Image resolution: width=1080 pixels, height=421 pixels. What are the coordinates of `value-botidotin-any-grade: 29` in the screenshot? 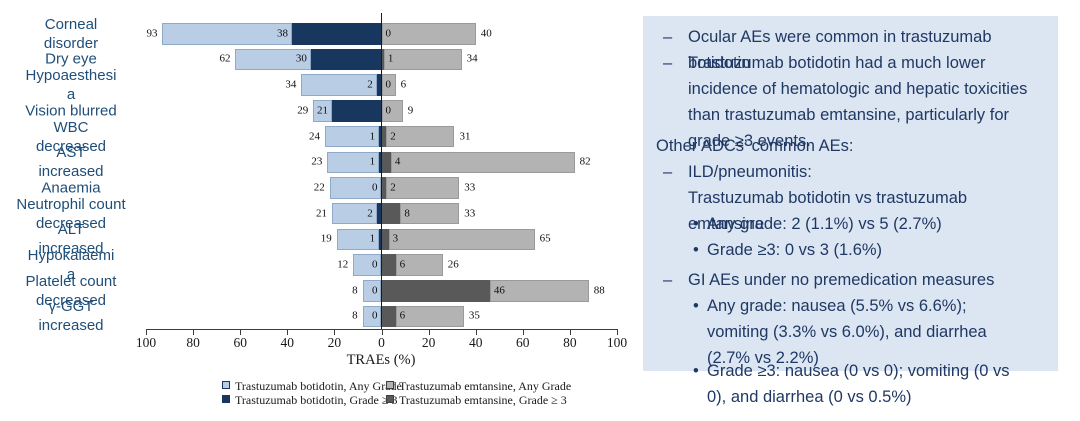 It's located at (303, 110).